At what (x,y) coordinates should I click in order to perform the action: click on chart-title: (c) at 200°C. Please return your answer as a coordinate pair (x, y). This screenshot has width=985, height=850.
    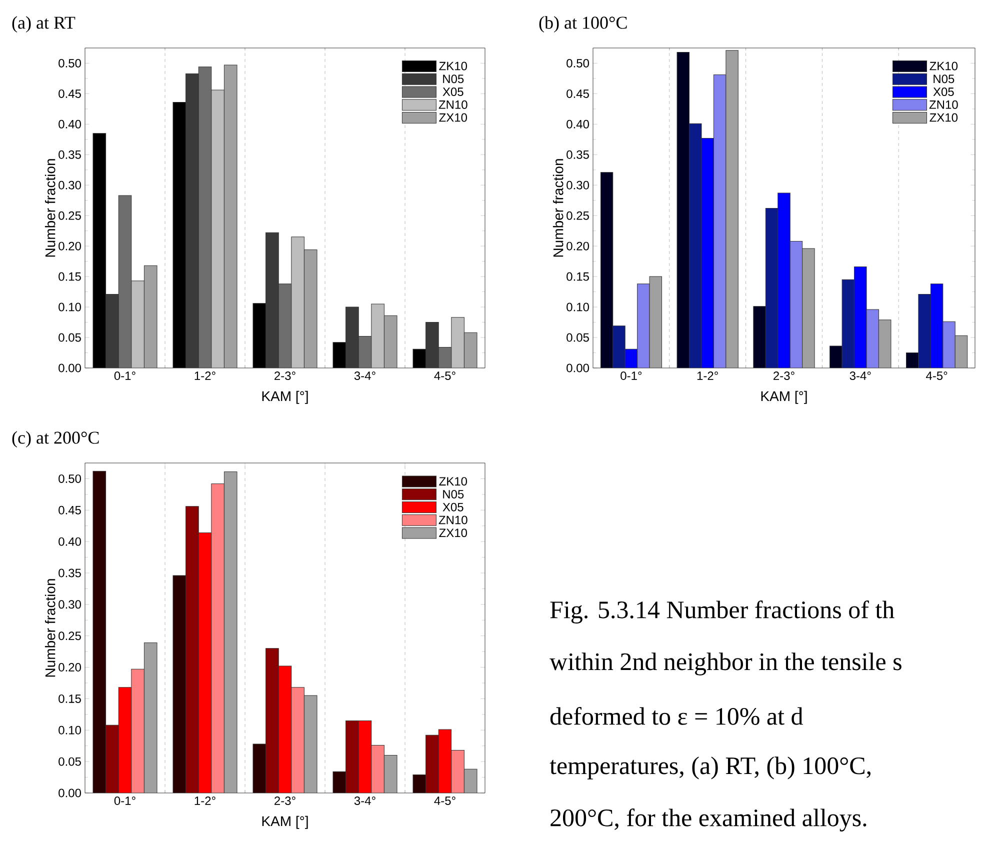
    Looking at the image, I should click on (55, 439).